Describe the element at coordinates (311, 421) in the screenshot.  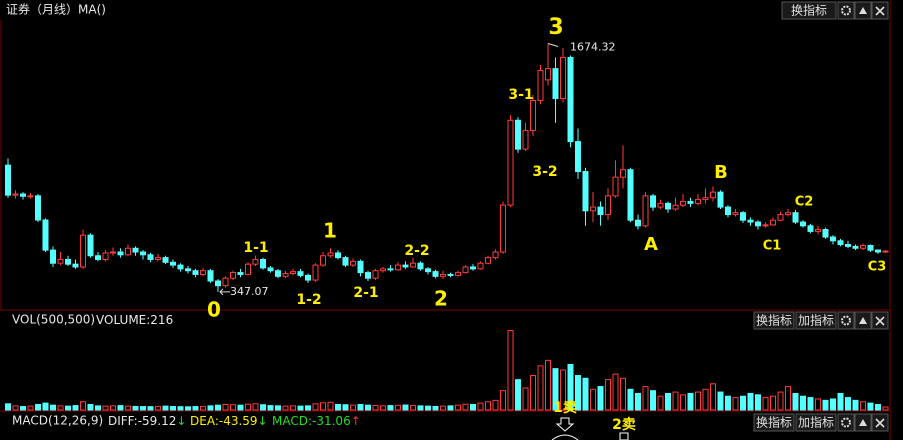
I see `macd-value: MACD:-31.06` at that location.